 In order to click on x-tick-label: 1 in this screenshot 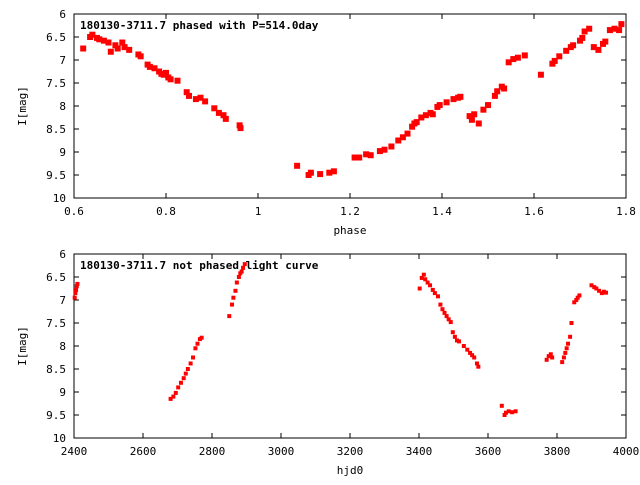, I will do `click(258, 211)`.